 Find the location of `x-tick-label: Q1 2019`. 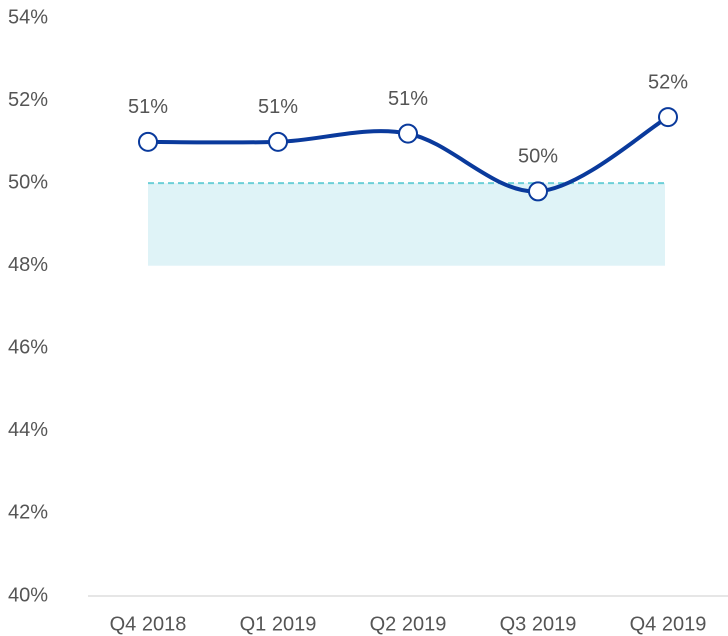

x-tick-label: Q1 2019 is located at coordinates (278, 624).